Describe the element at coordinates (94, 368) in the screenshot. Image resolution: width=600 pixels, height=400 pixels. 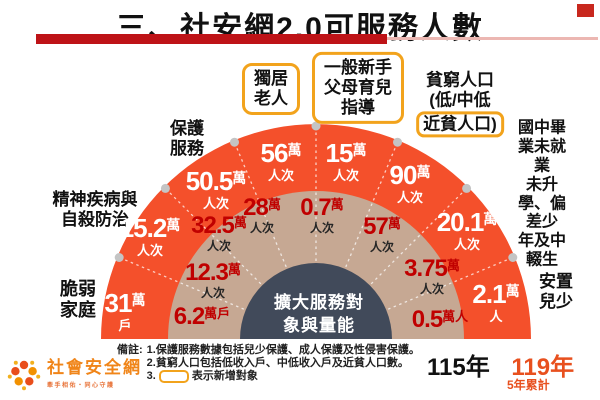
I see `logo-text: 社會安全網` at that location.